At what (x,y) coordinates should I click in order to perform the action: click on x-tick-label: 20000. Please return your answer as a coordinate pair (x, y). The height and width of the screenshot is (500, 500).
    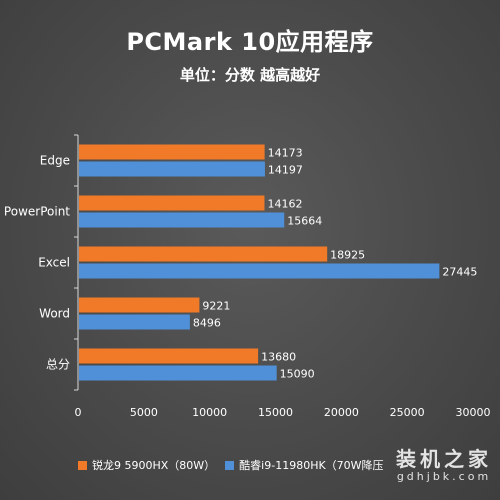
    Looking at the image, I should click on (341, 412).